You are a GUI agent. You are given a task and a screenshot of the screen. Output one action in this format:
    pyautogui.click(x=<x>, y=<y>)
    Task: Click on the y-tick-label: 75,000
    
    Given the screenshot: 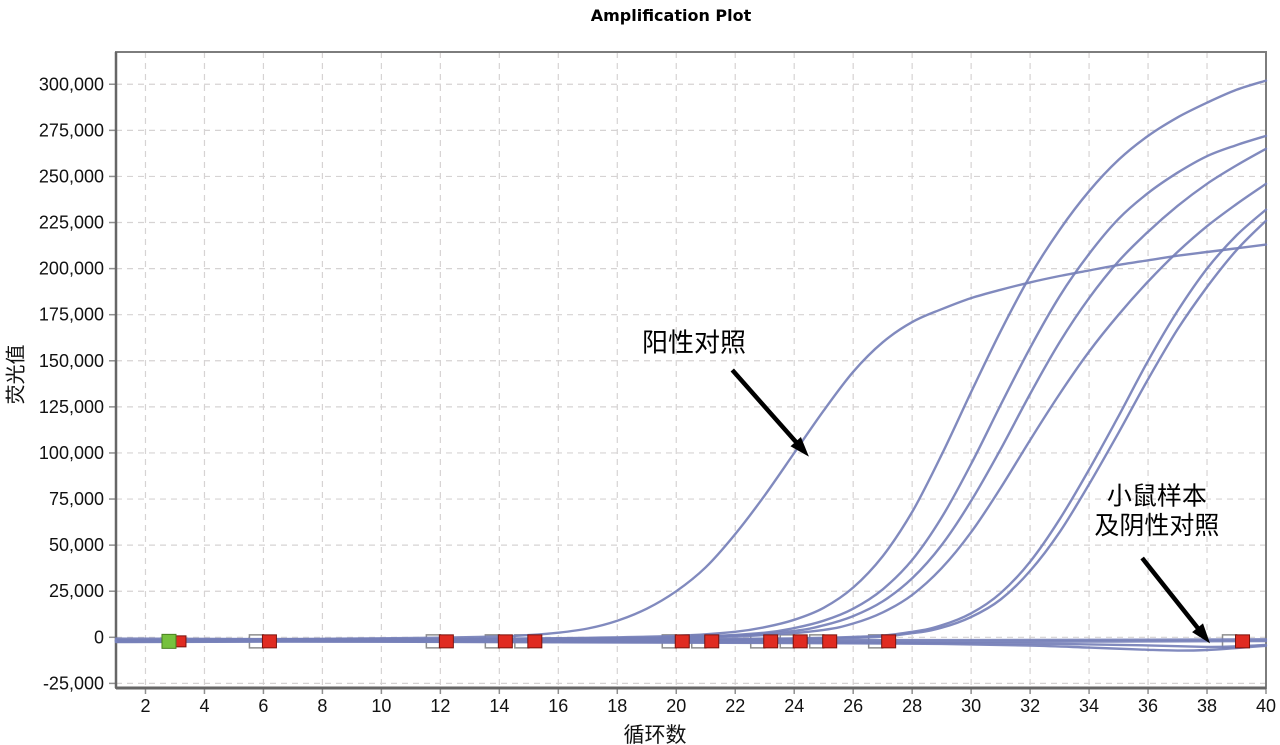 What is the action you would take?
    pyautogui.click(x=76, y=499)
    